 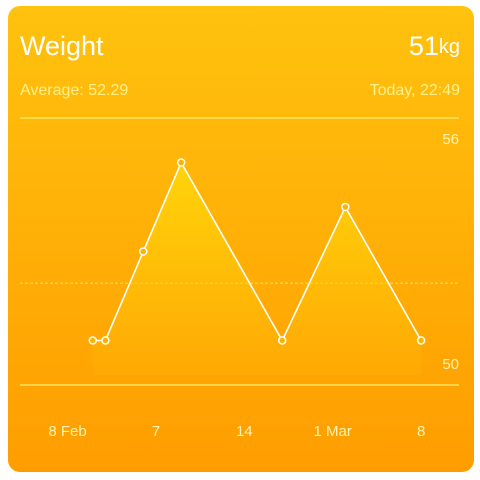 What do you see at coordinates (449, 47) in the screenshot?
I see `current-unit: kg` at bounding box center [449, 47].